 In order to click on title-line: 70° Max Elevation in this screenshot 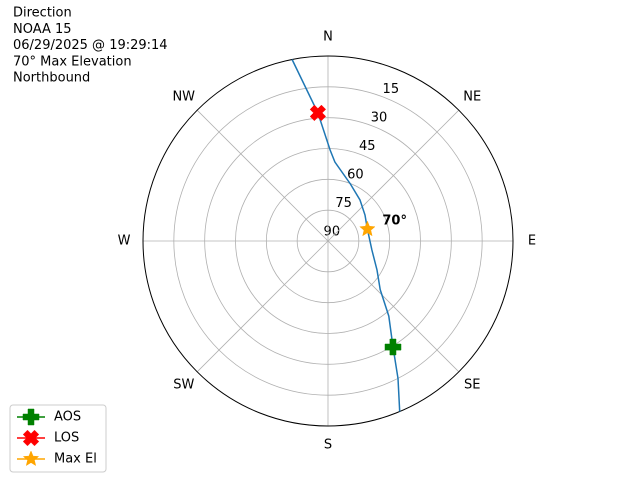, I will do `click(72, 61)`.